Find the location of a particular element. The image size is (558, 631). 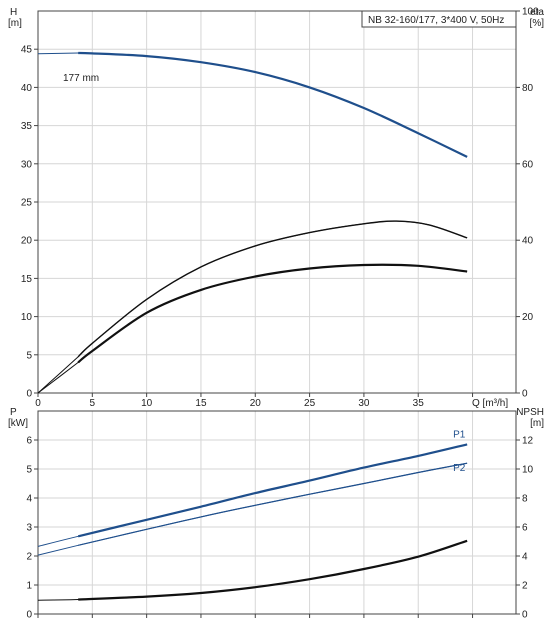

right-tick-label: 40 is located at coordinates (528, 241).